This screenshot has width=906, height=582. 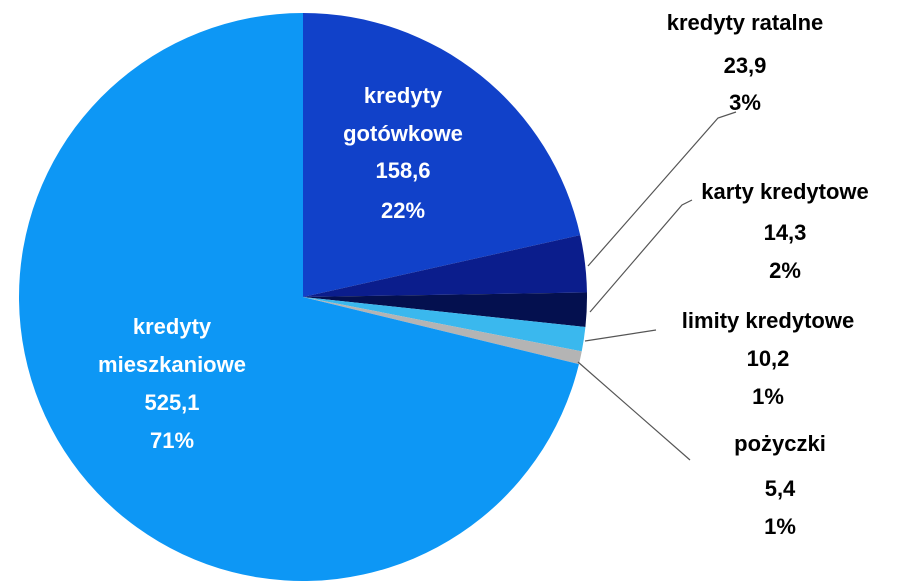 What do you see at coordinates (171, 402) in the screenshot?
I see `value-label: 525,1` at bounding box center [171, 402].